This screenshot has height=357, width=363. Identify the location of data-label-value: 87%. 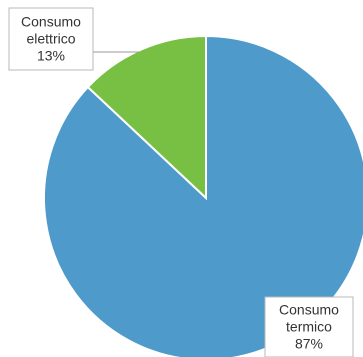
(309, 344).